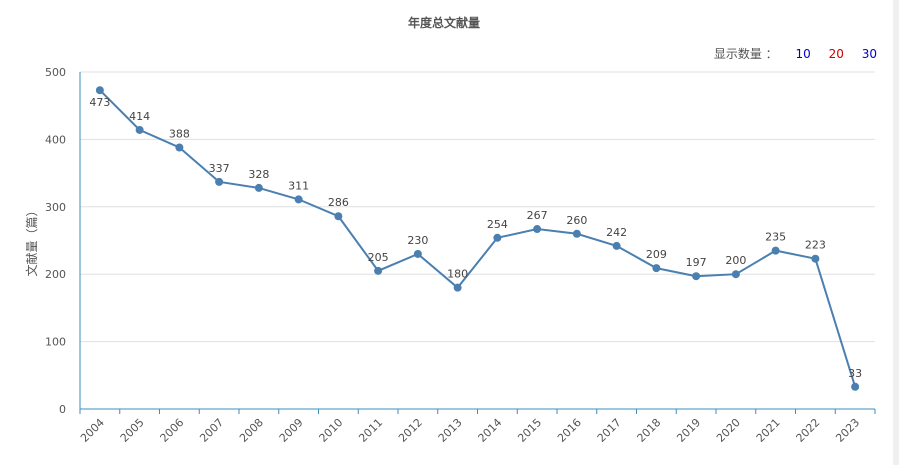 The width and height of the screenshot is (899, 465). Describe the element at coordinates (576, 220) in the screenshot. I see `data-label: 260` at that location.